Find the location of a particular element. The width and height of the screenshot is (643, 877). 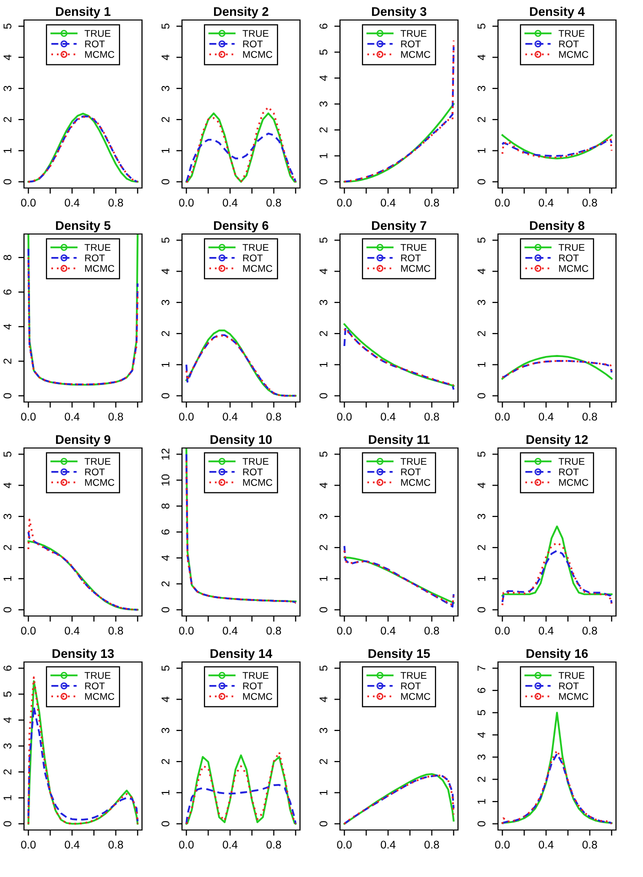

chart-title: Density 4 is located at coordinates (557, 12).